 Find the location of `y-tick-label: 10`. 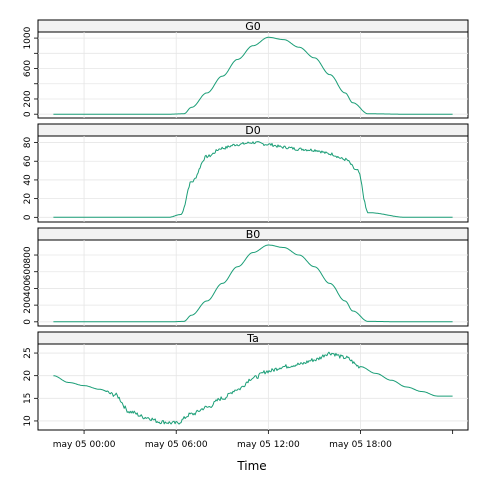

y-tick-label: 10 is located at coordinates (28, 421).